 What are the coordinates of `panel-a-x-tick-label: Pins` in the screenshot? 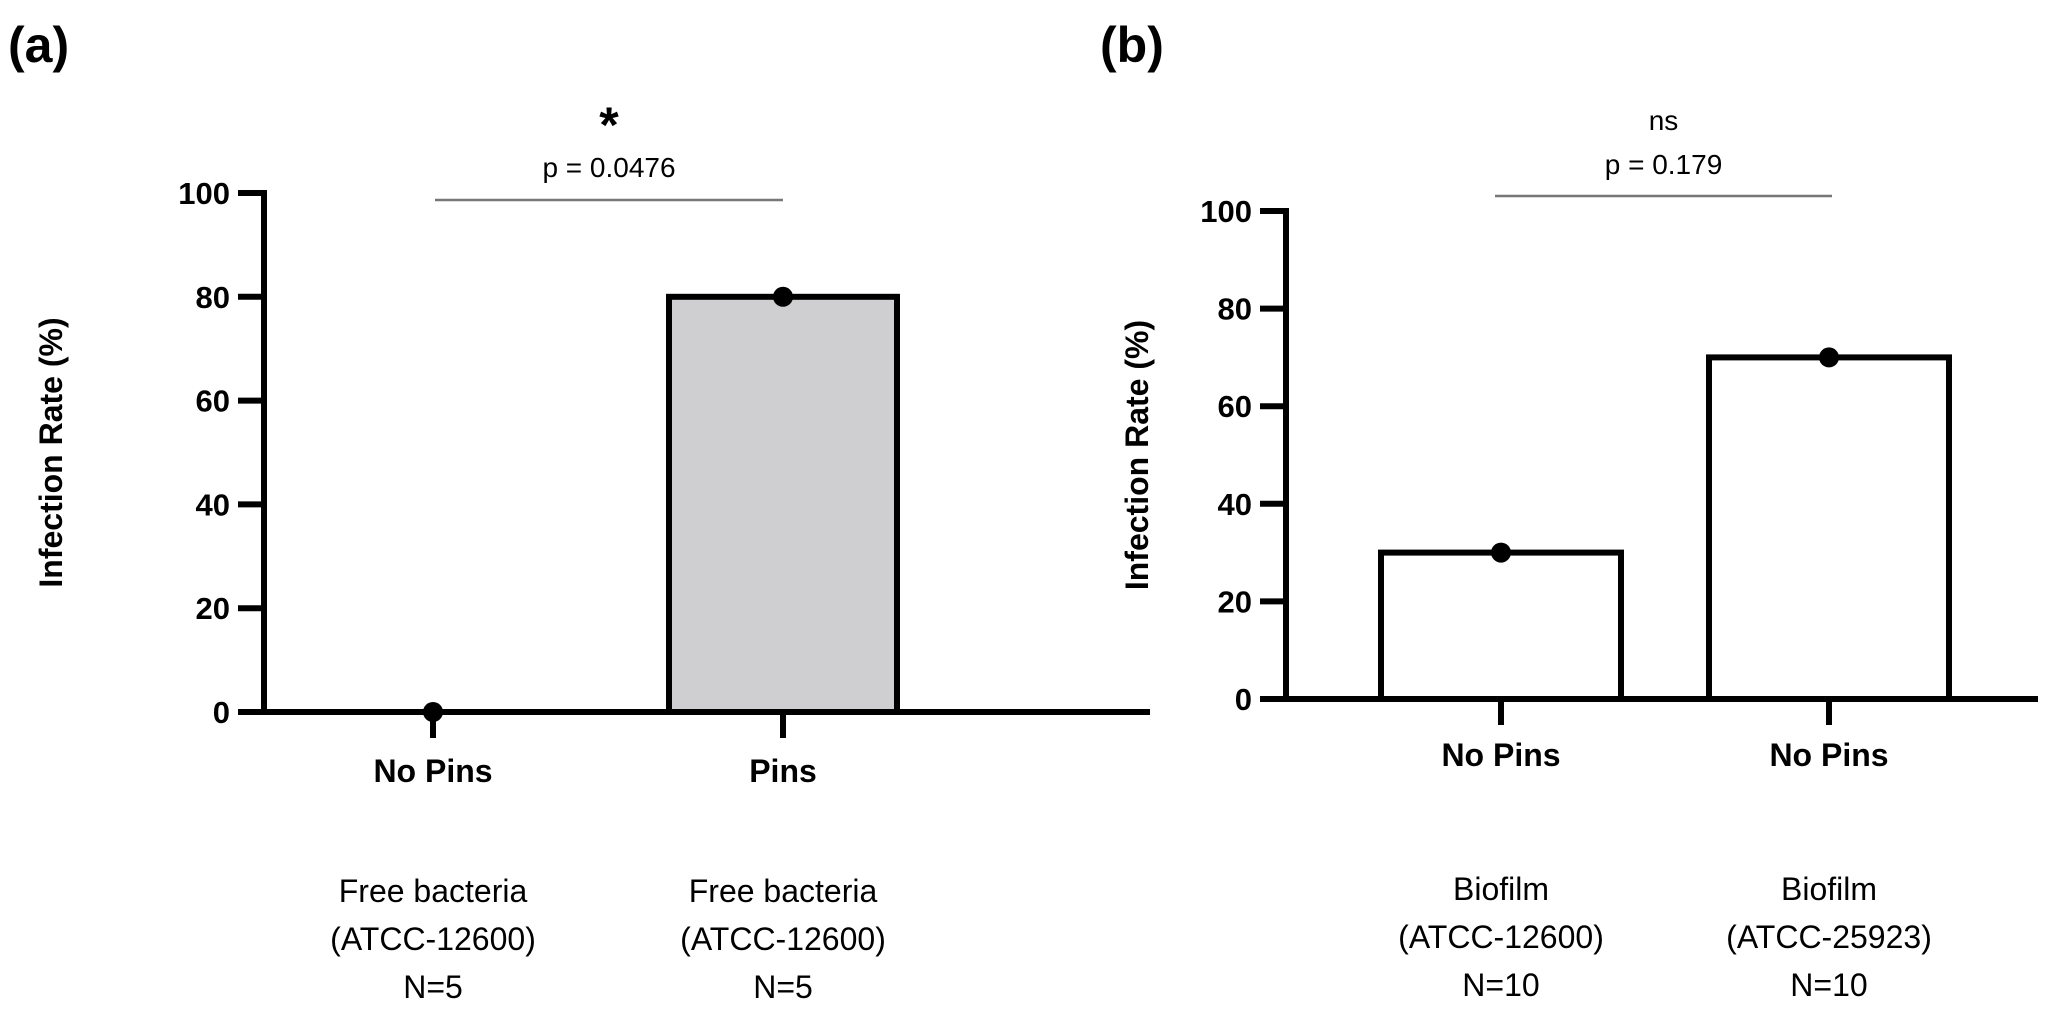 It's located at (783, 771).